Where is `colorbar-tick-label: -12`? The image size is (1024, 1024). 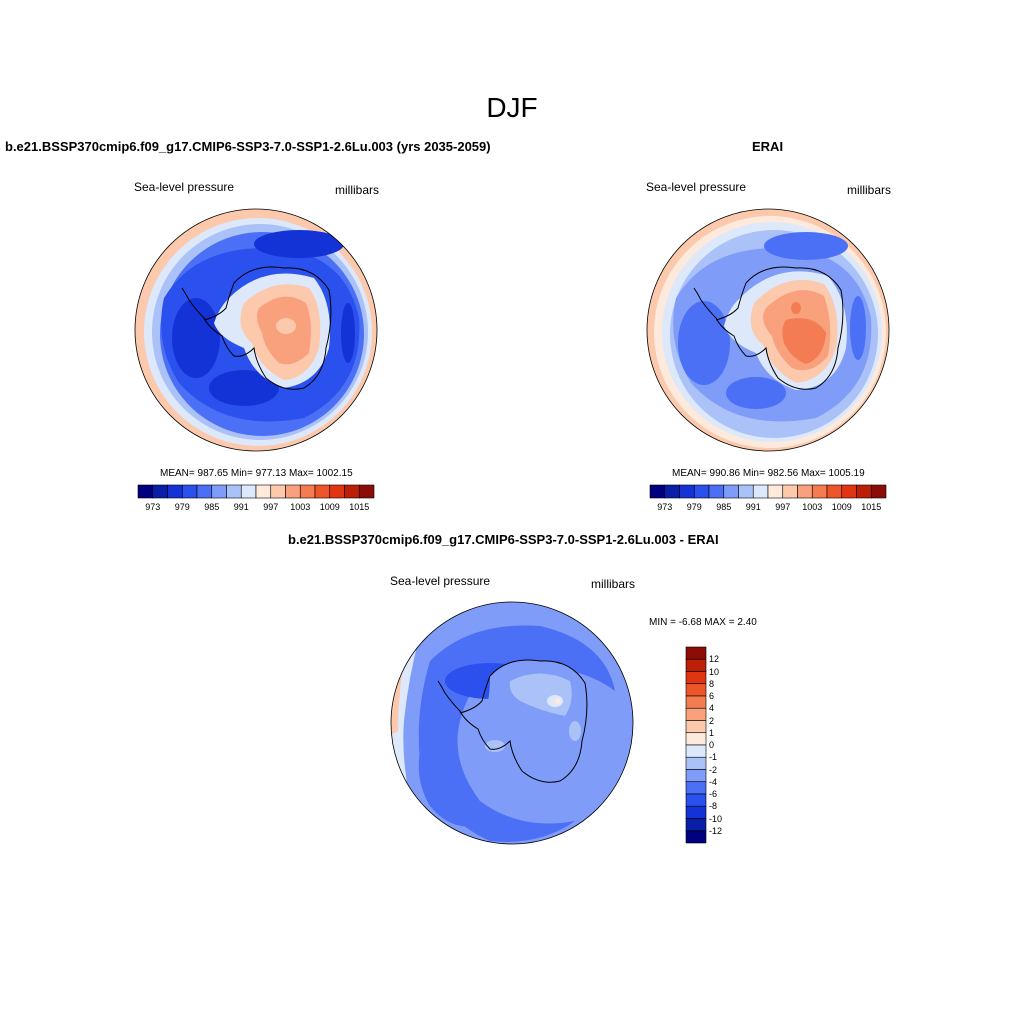 colorbar-tick-label: -12 is located at coordinates (716, 830).